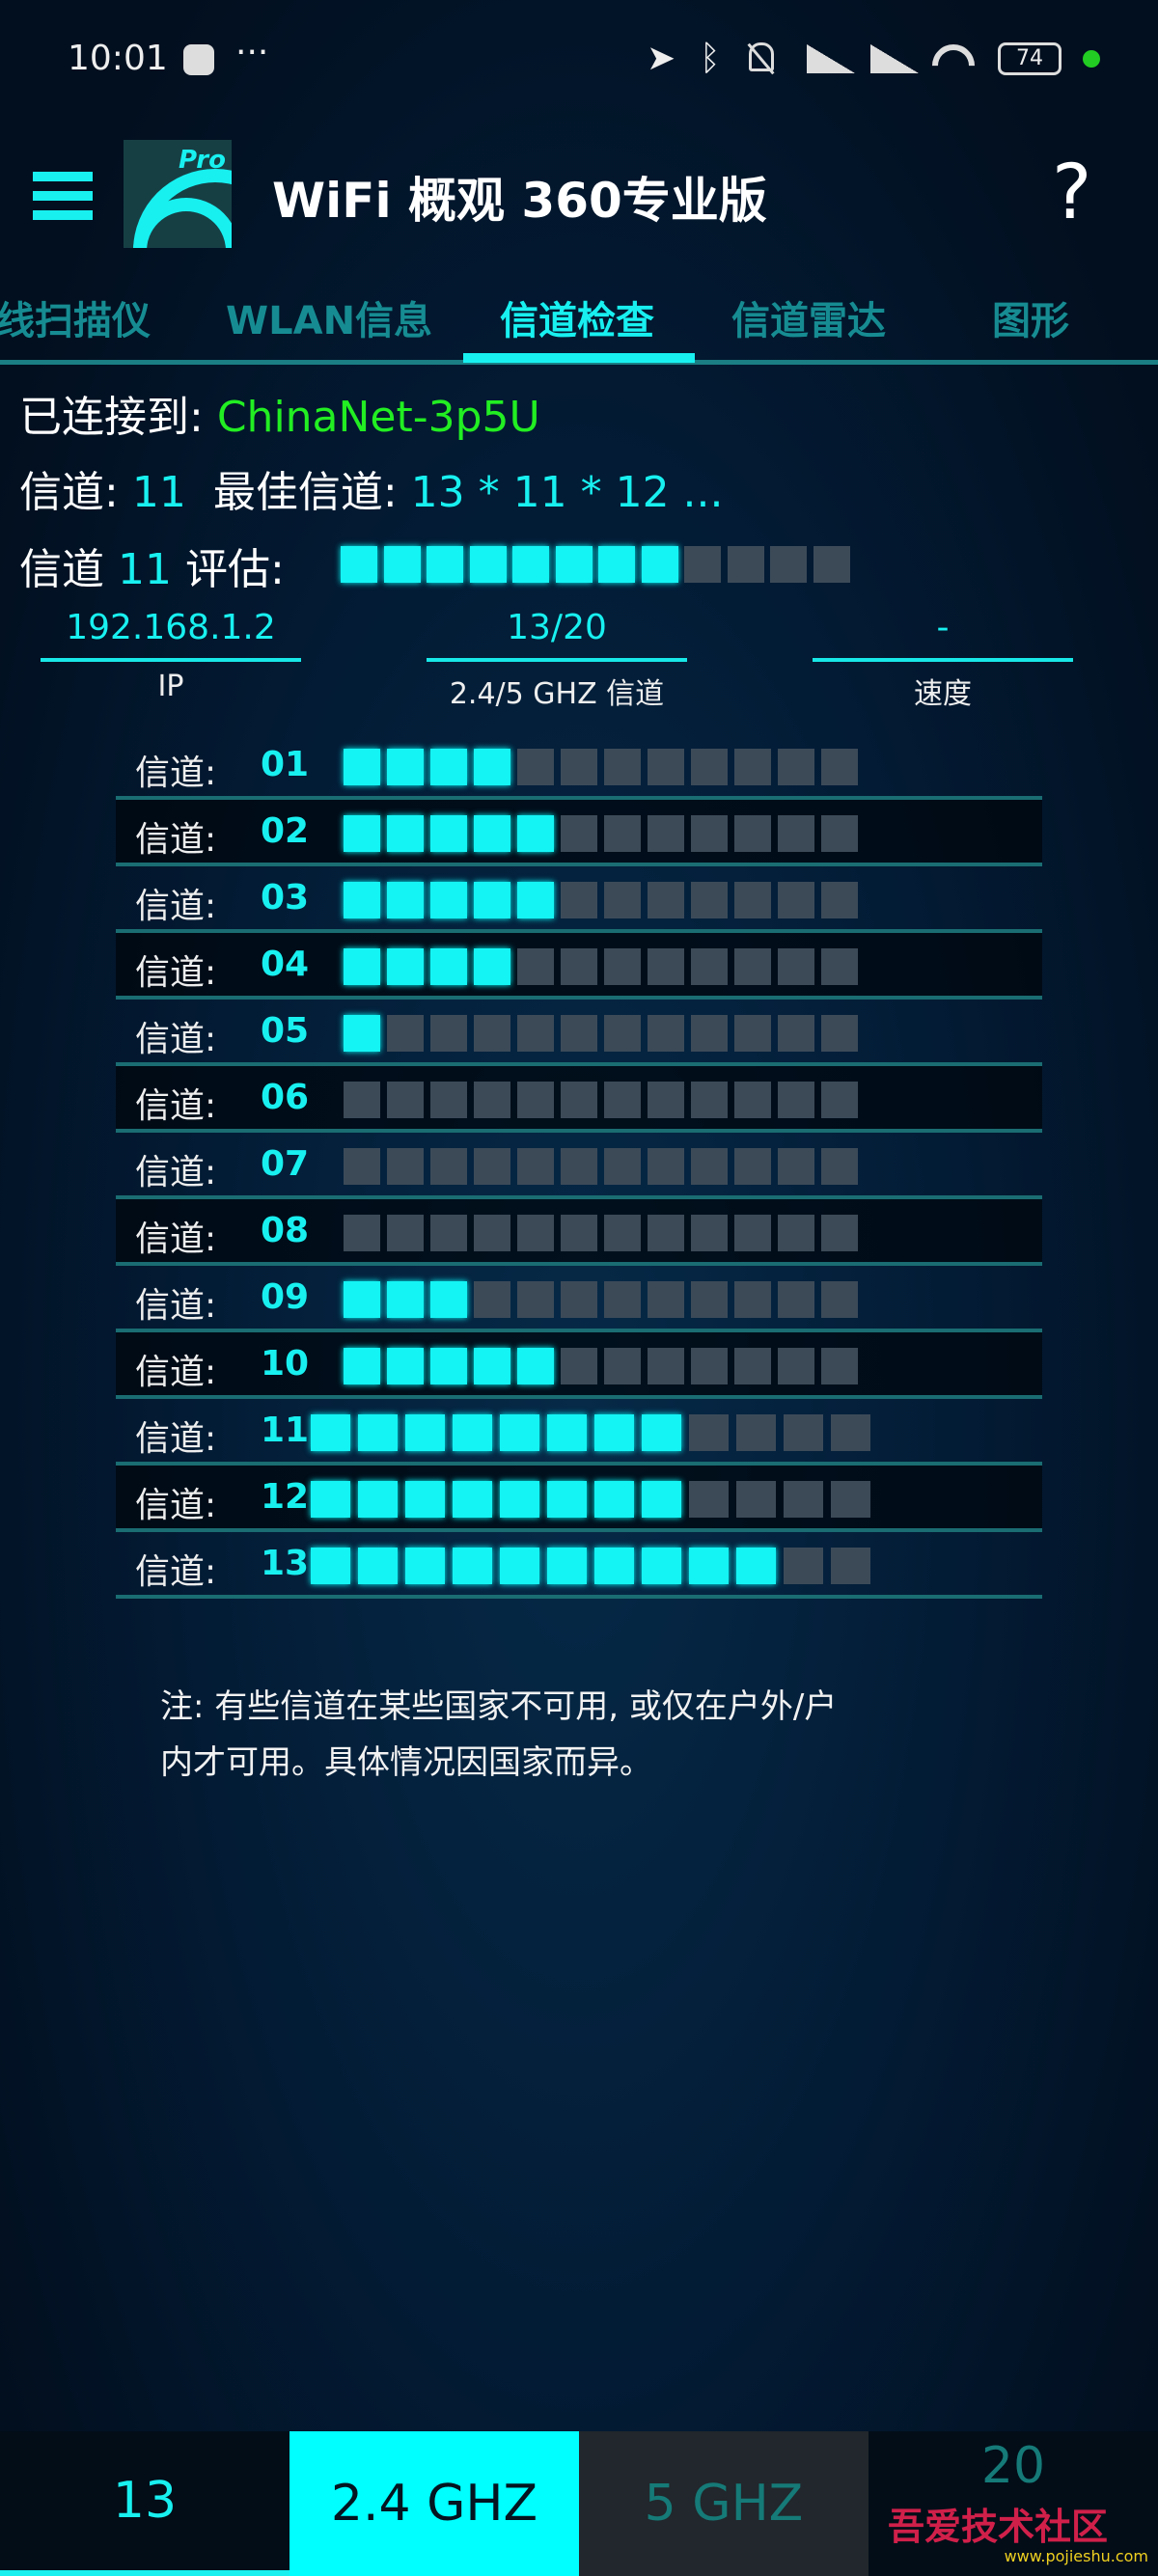  Describe the element at coordinates (831, 59) in the screenshot. I see `signal-icon` at that location.